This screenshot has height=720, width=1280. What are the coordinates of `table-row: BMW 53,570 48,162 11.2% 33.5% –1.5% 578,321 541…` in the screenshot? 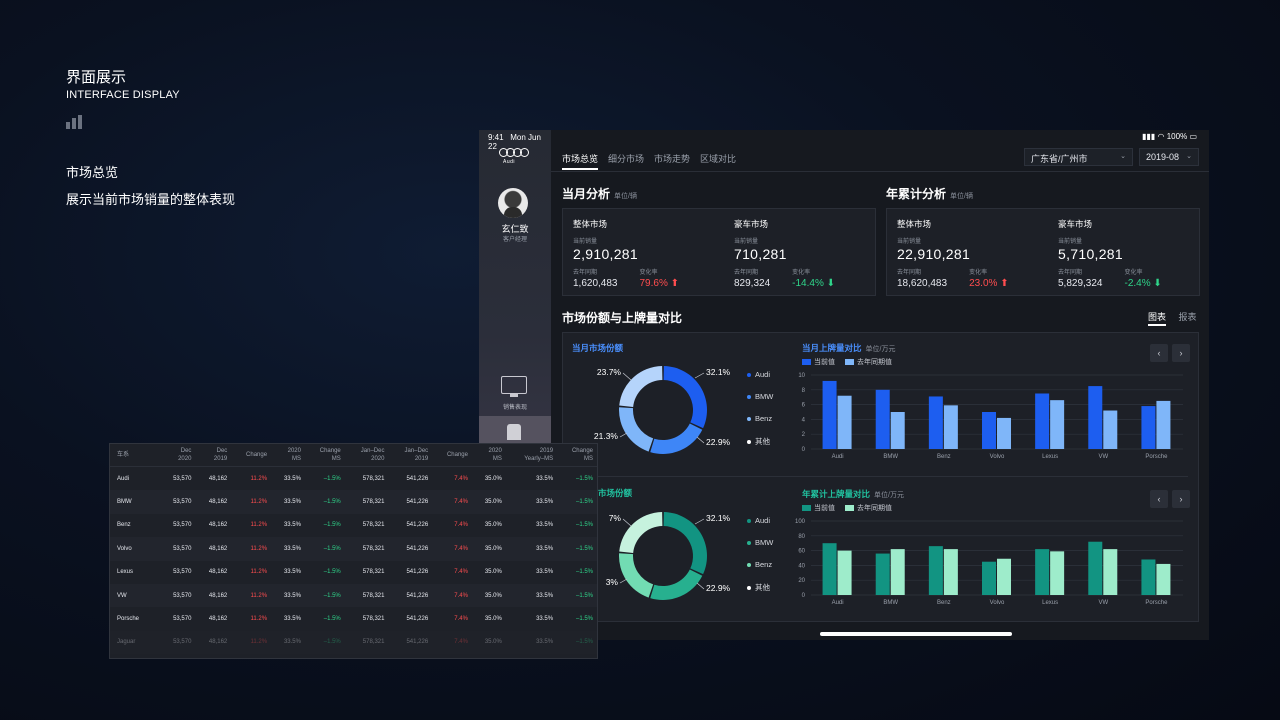 It's located at (353, 502).